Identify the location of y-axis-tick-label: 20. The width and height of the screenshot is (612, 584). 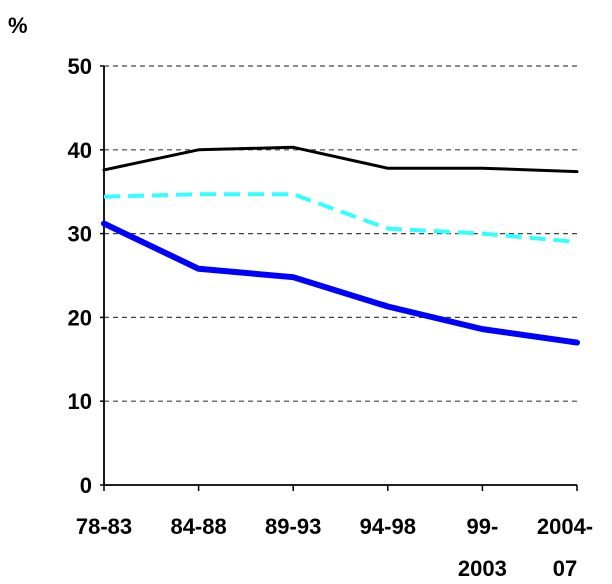
(80, 317).